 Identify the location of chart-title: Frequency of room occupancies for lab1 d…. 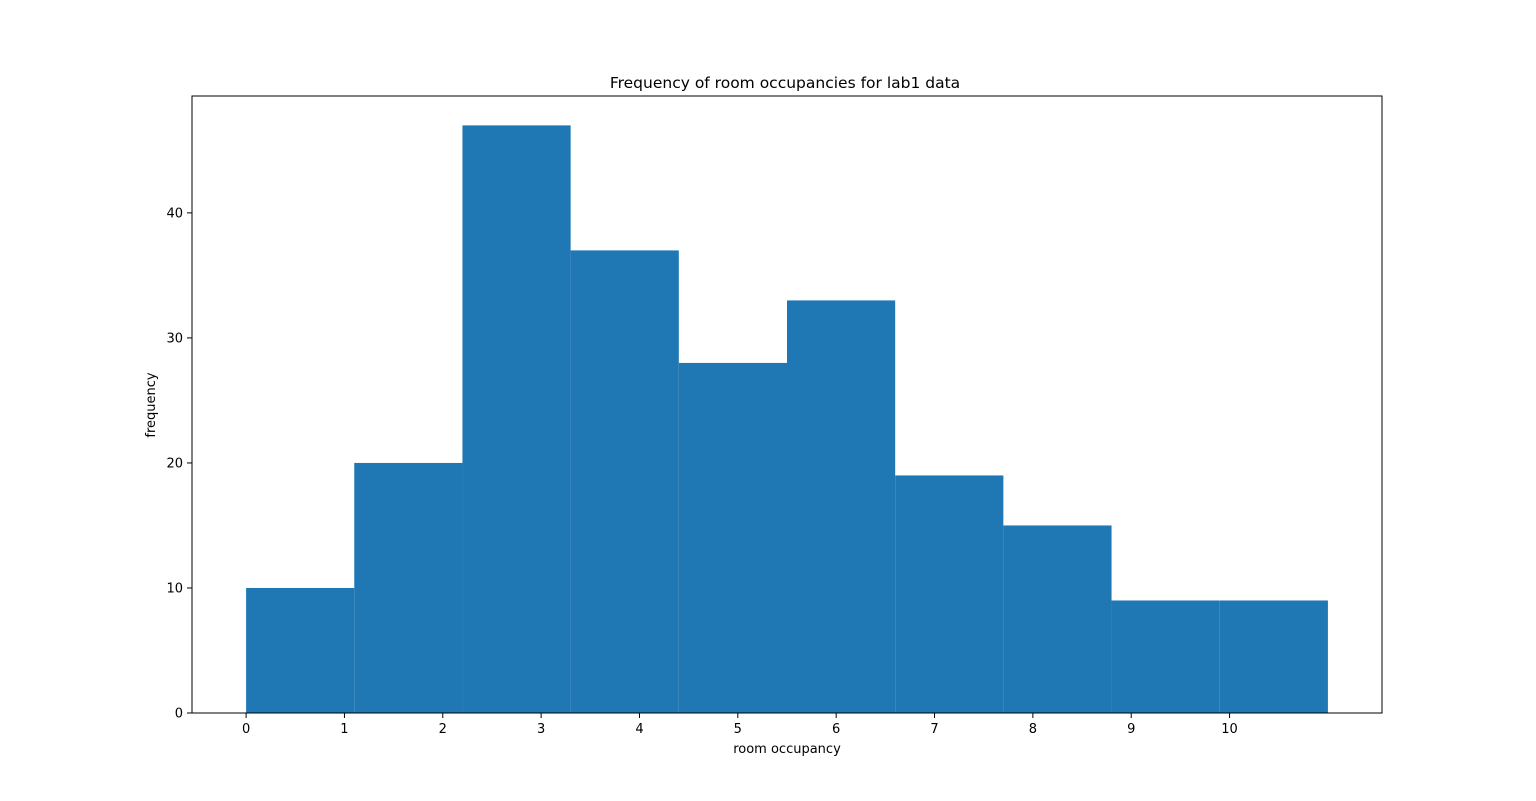
(785, 83).